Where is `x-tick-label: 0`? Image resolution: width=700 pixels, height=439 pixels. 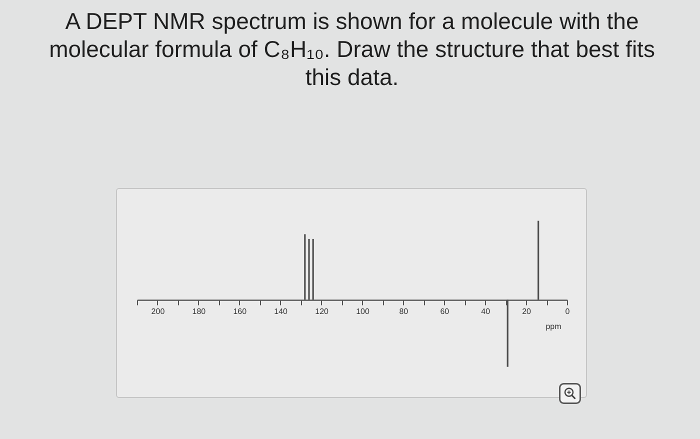
x-tick-label: 0 is located at coordinates (567, 311).